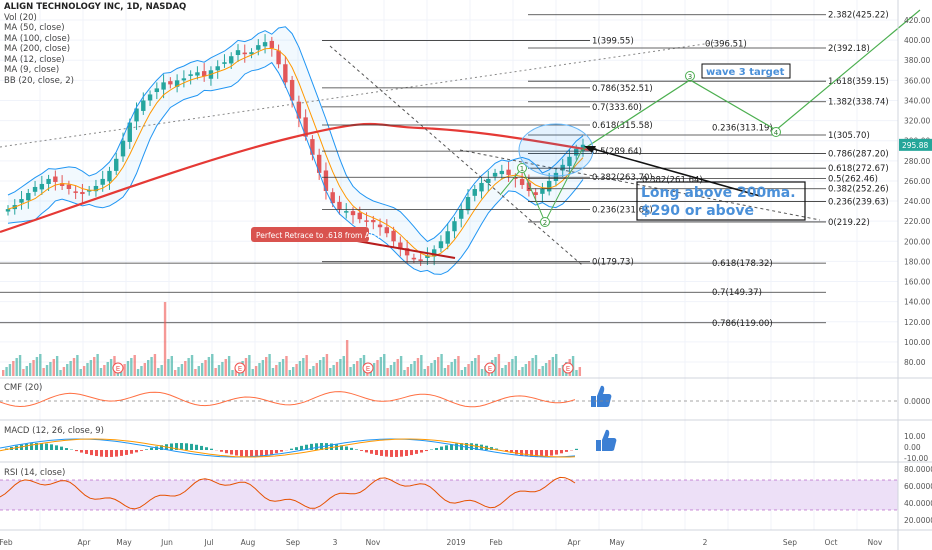 This screenshot has height=550, width=932. Describe the element at coordinates (622, 210) in the screenshot. I see `fib-label: 0.236(231.61)` at that location.